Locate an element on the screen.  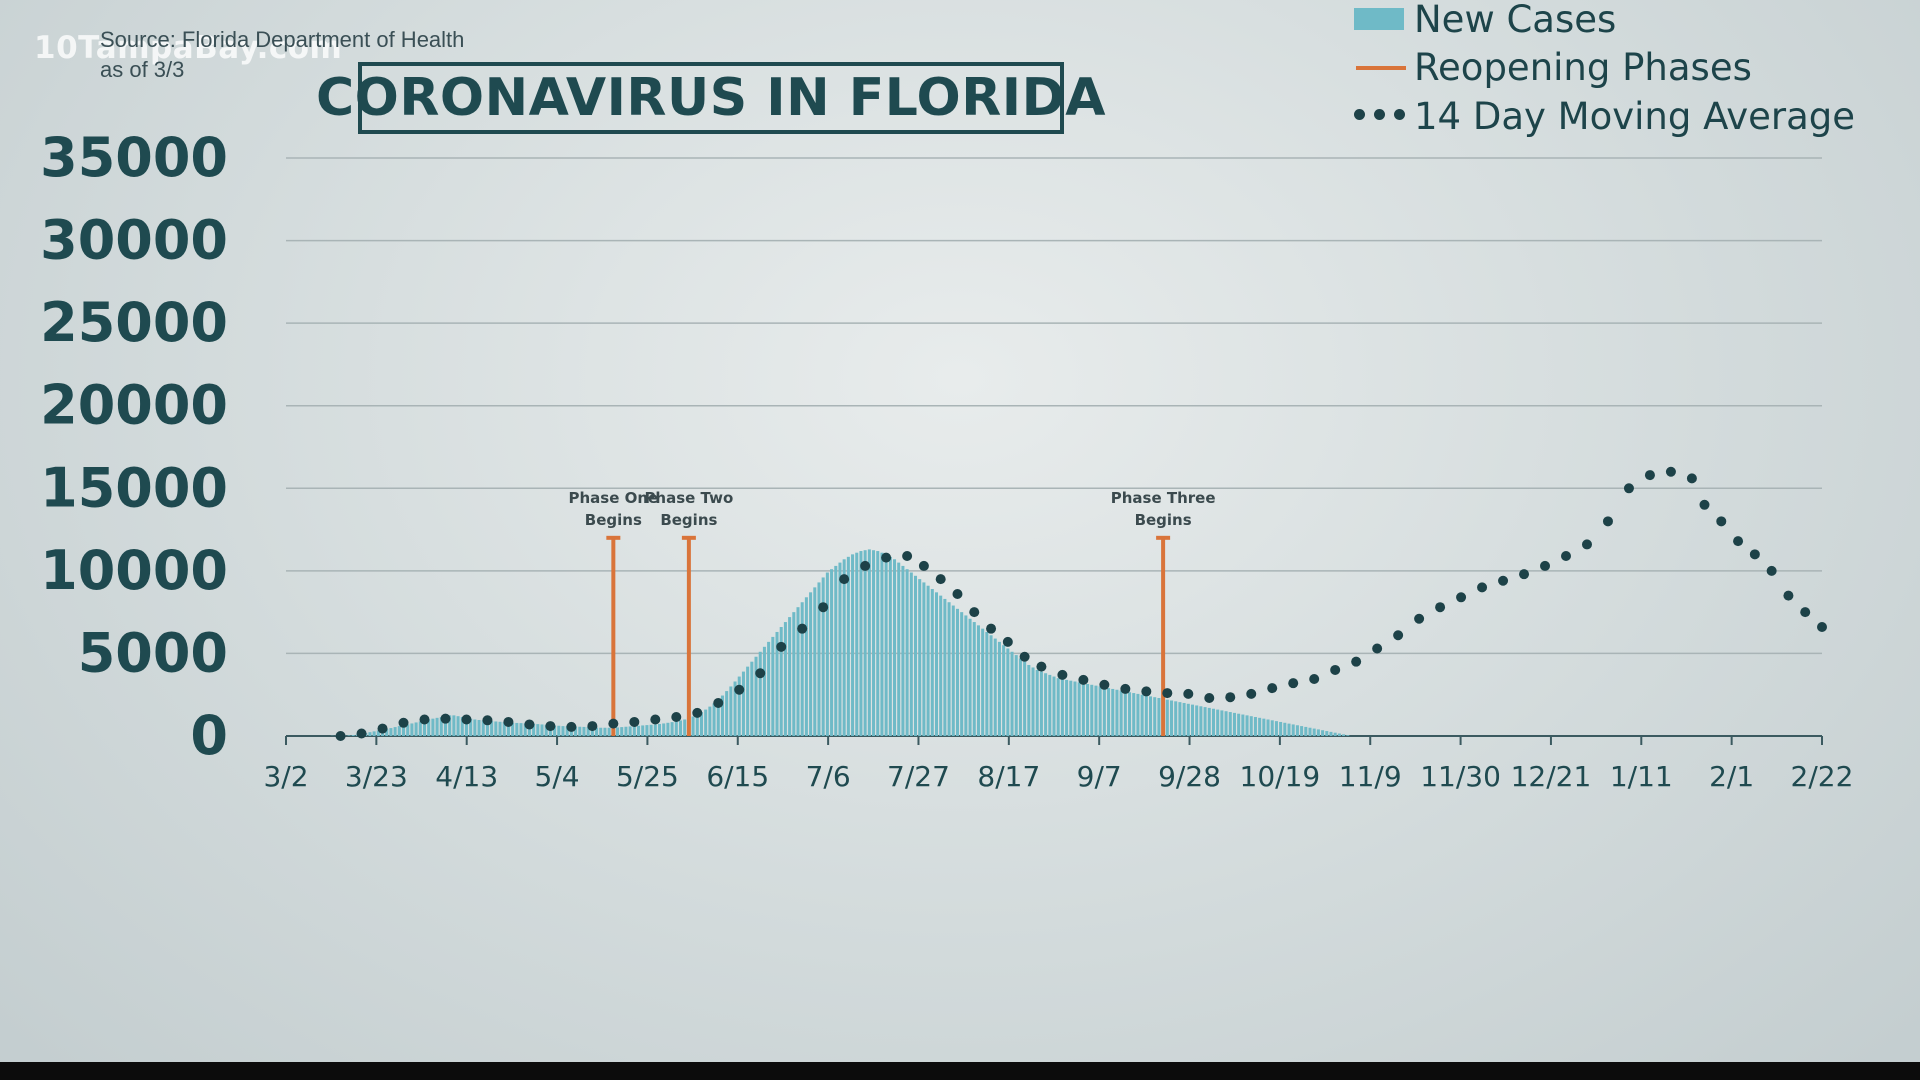
legend-item-reopening: Reopening Phases is located at coordinates (1614, 68).